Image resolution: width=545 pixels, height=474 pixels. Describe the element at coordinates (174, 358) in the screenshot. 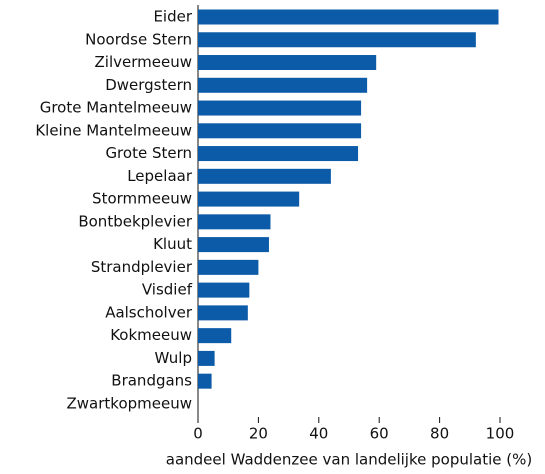

I see `y-tick-label: Wulp` at that location.